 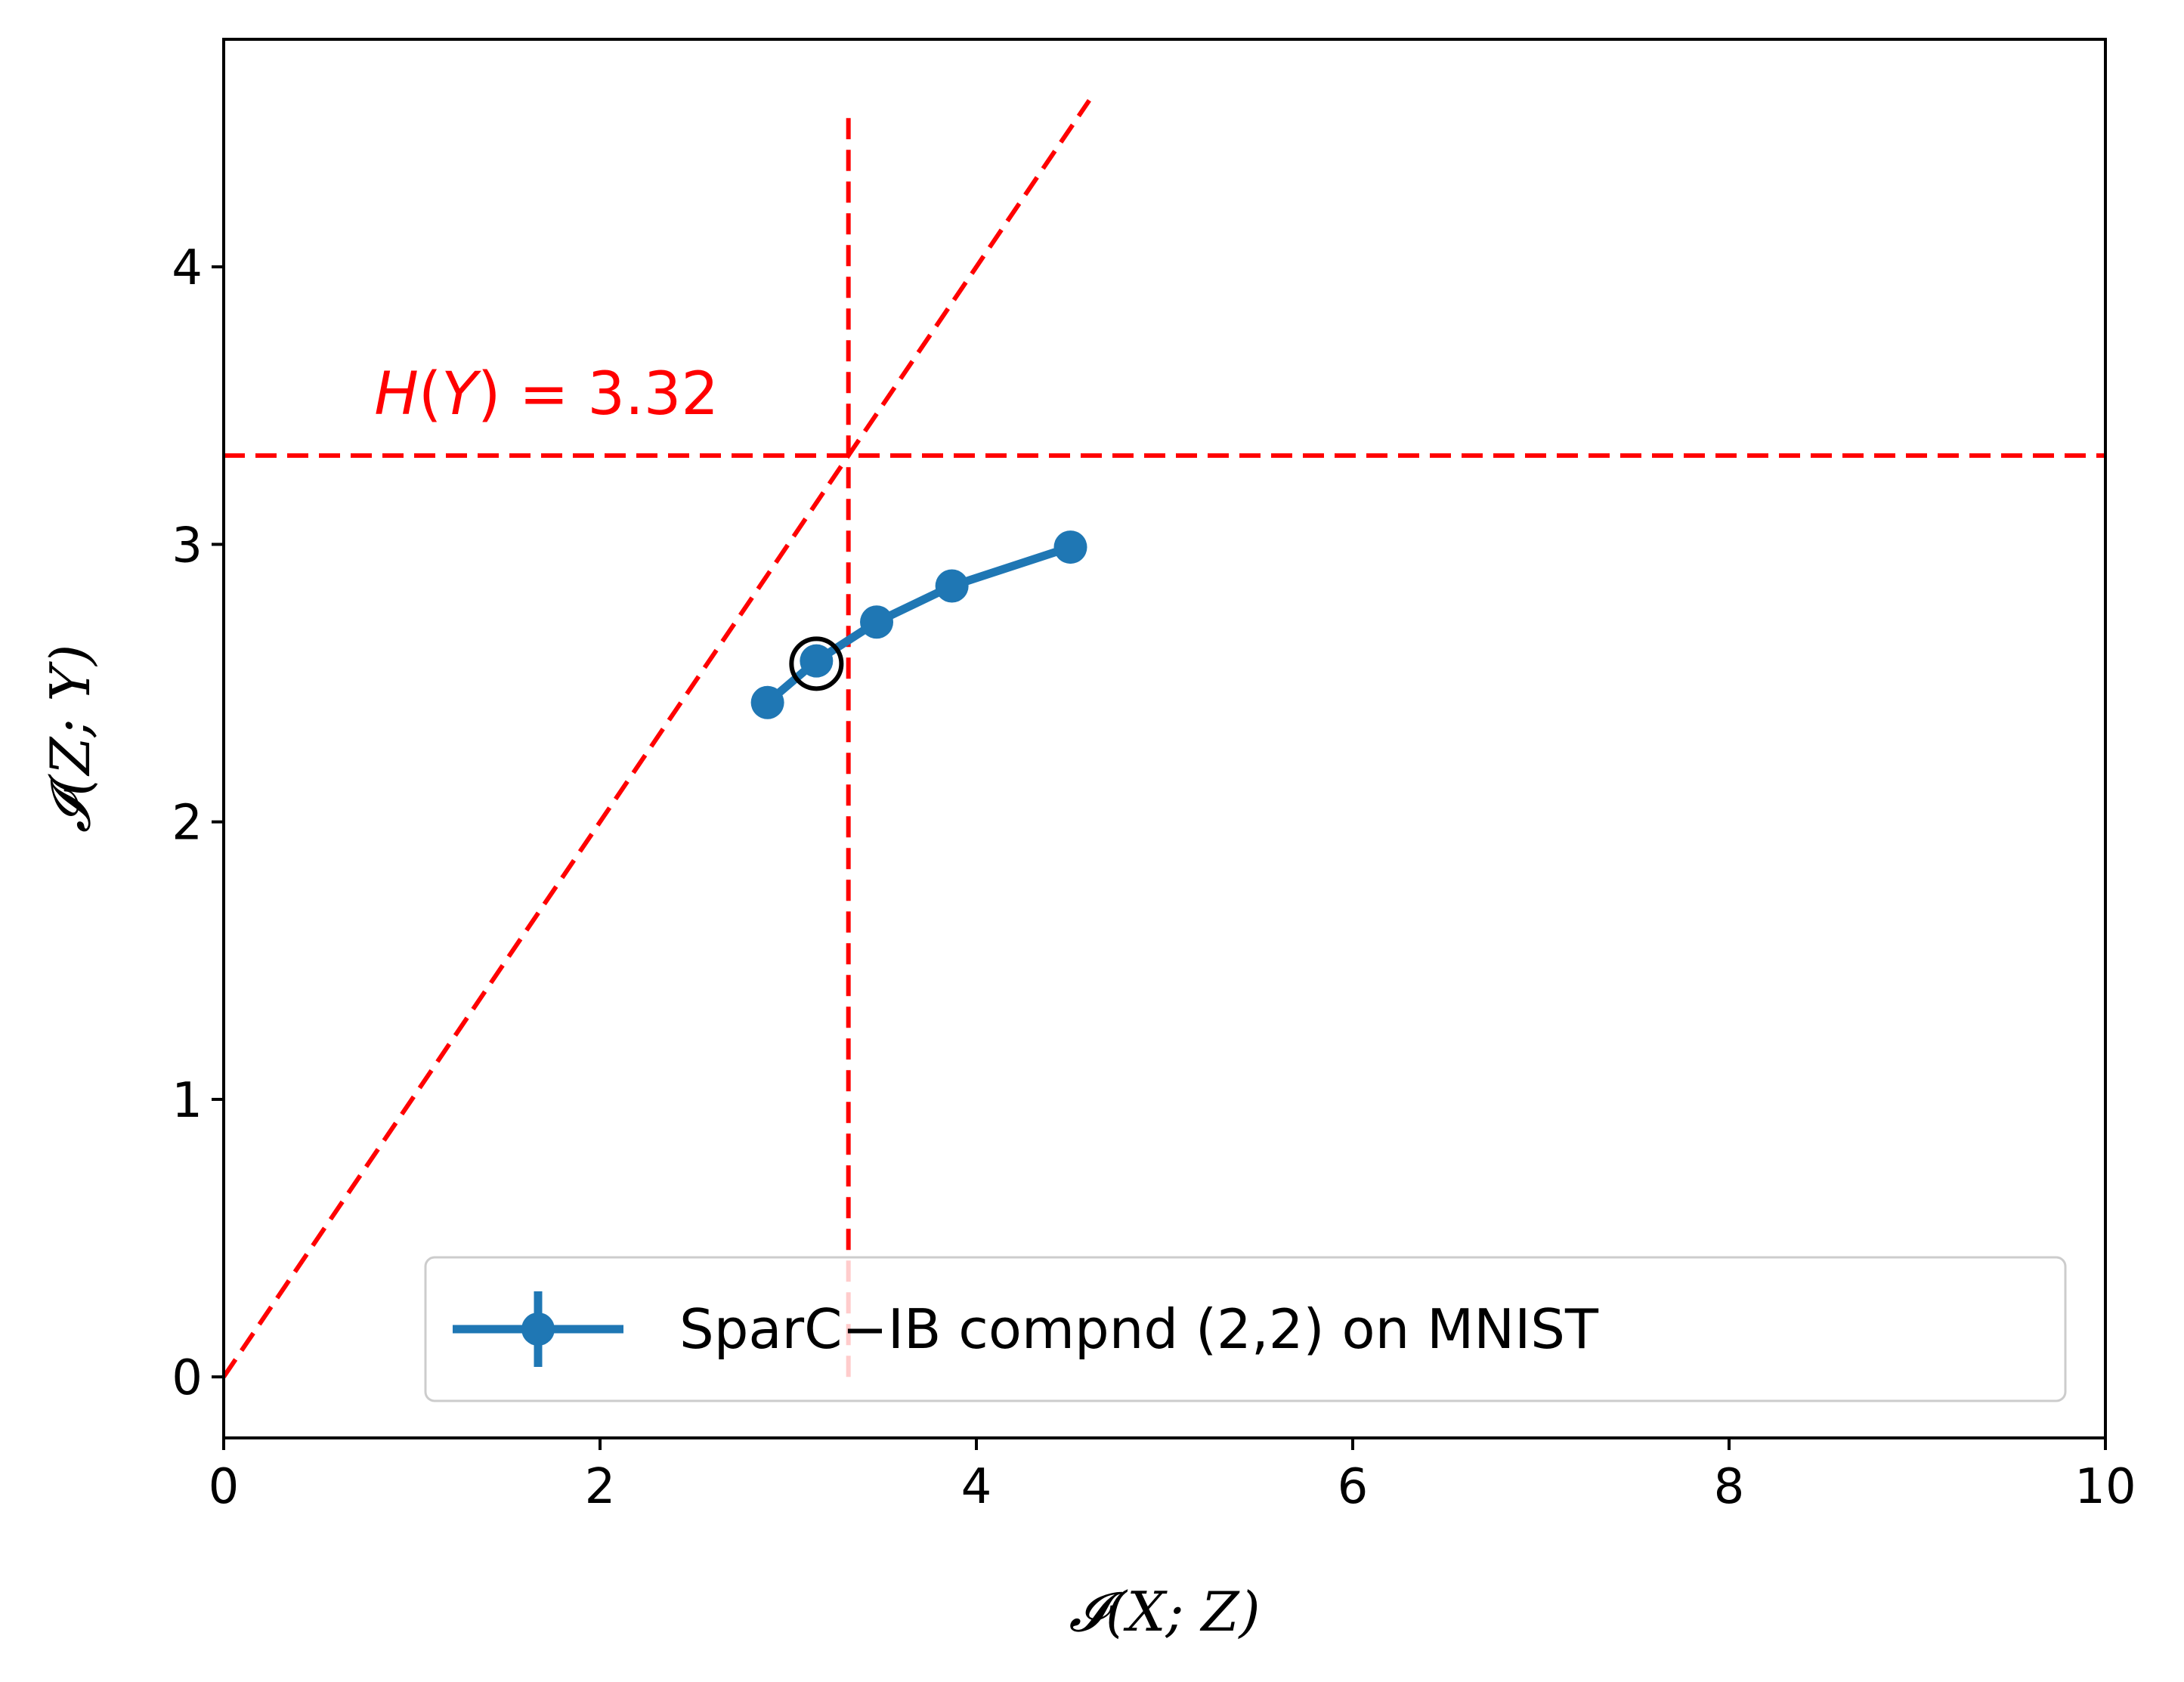 What do you see at coordinates (2105, 1487) in the screenshot?
I see `x-tick-label: 10` at bounding box center [2105, 1487].